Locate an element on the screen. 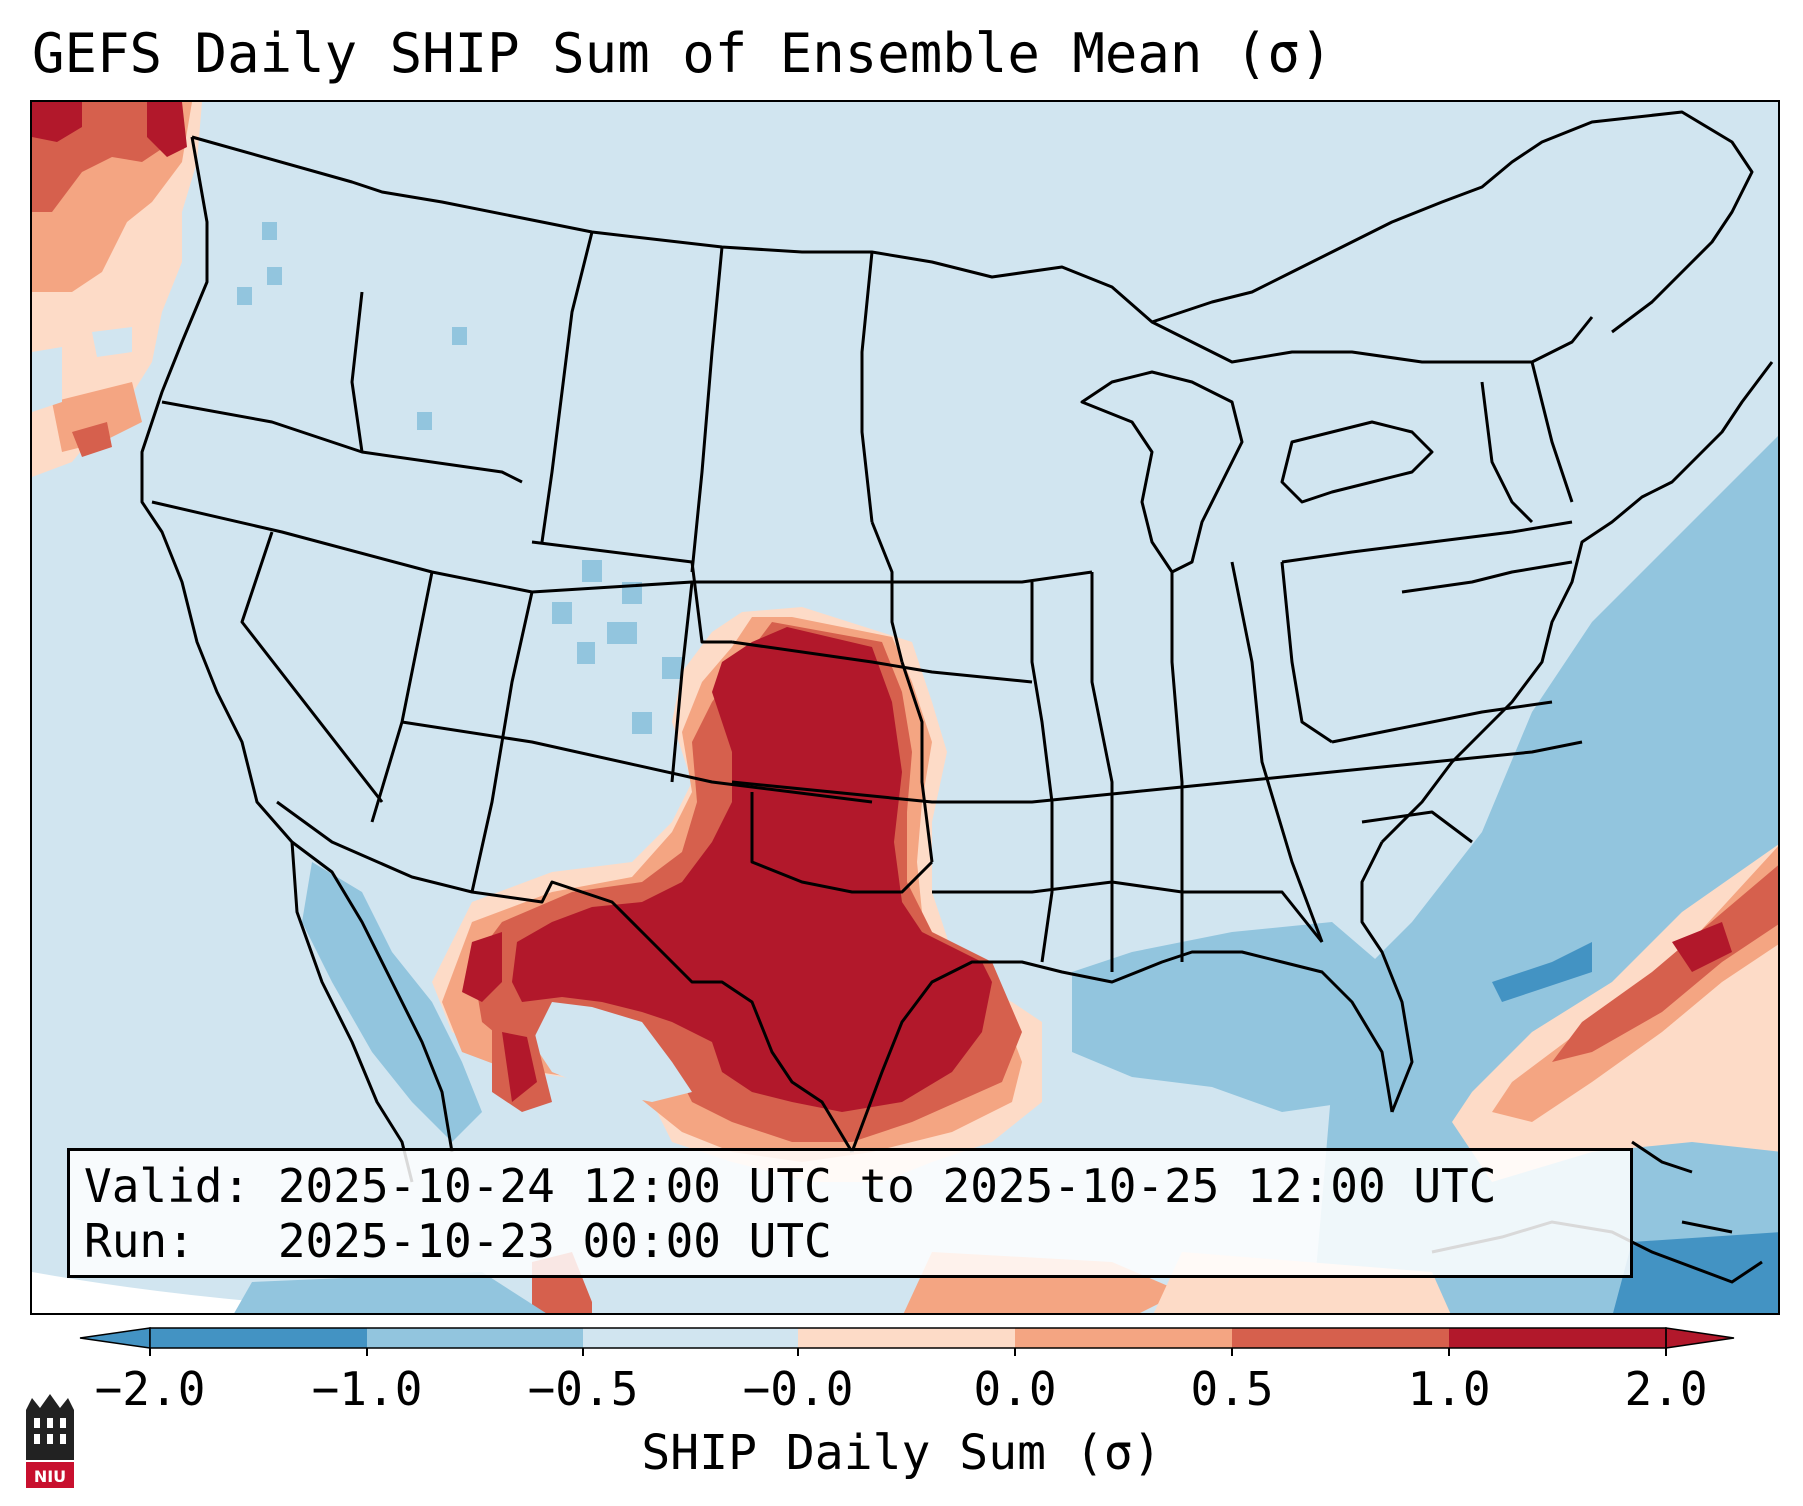 This screenshot has height=1506, width=1803. projection-edge is located at coordinates (232, 1292).